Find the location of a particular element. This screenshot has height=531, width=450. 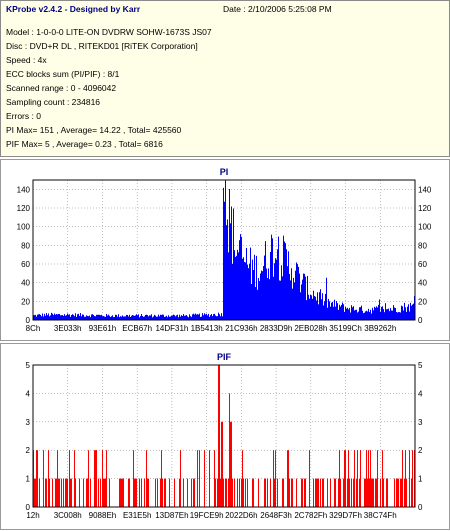

y-tick-label-right: 4 is located at coordinates (420, 393).